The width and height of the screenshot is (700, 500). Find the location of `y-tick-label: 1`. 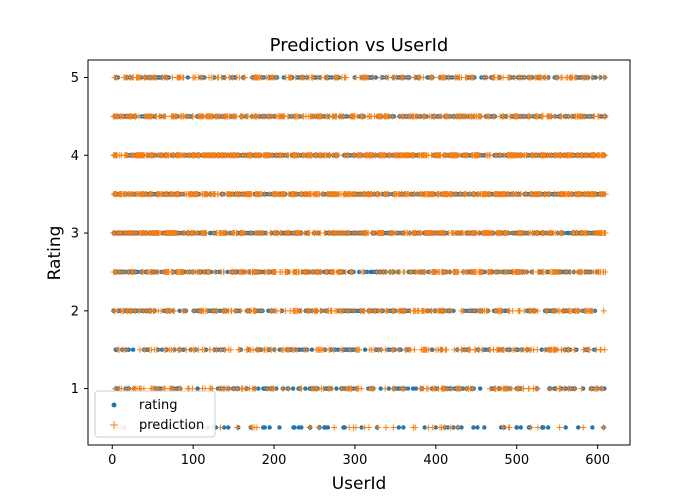

y-tick-label: 1 is located at coordinates (75, 389).